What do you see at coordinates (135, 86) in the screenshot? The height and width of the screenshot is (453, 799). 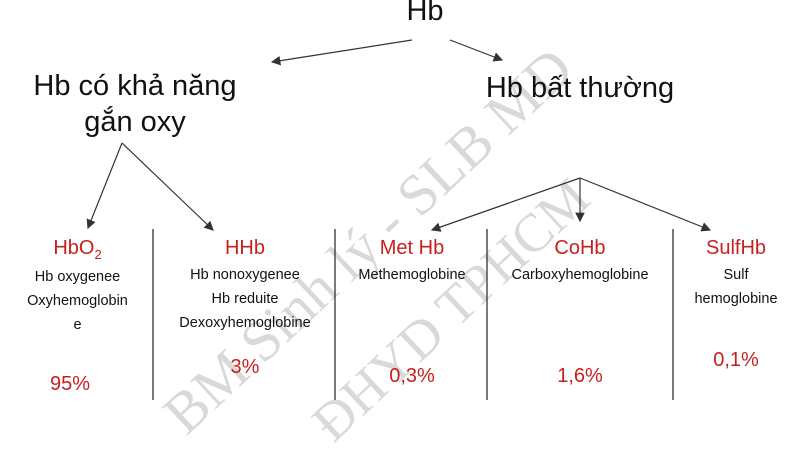 I see `branch-oxygen-binding-line1: Hb có khả năng` at bounding box center [135, 86].